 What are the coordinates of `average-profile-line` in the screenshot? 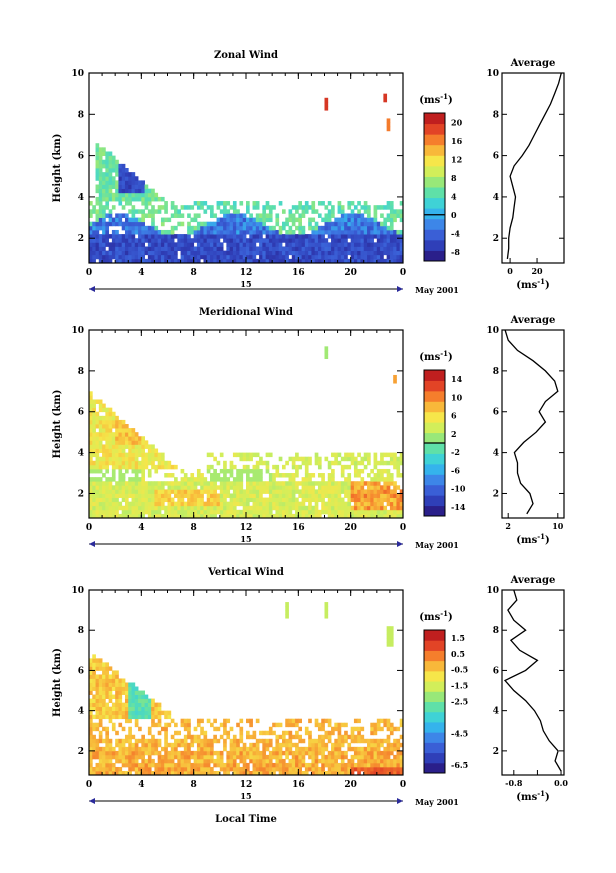 It's located at (531, 422).